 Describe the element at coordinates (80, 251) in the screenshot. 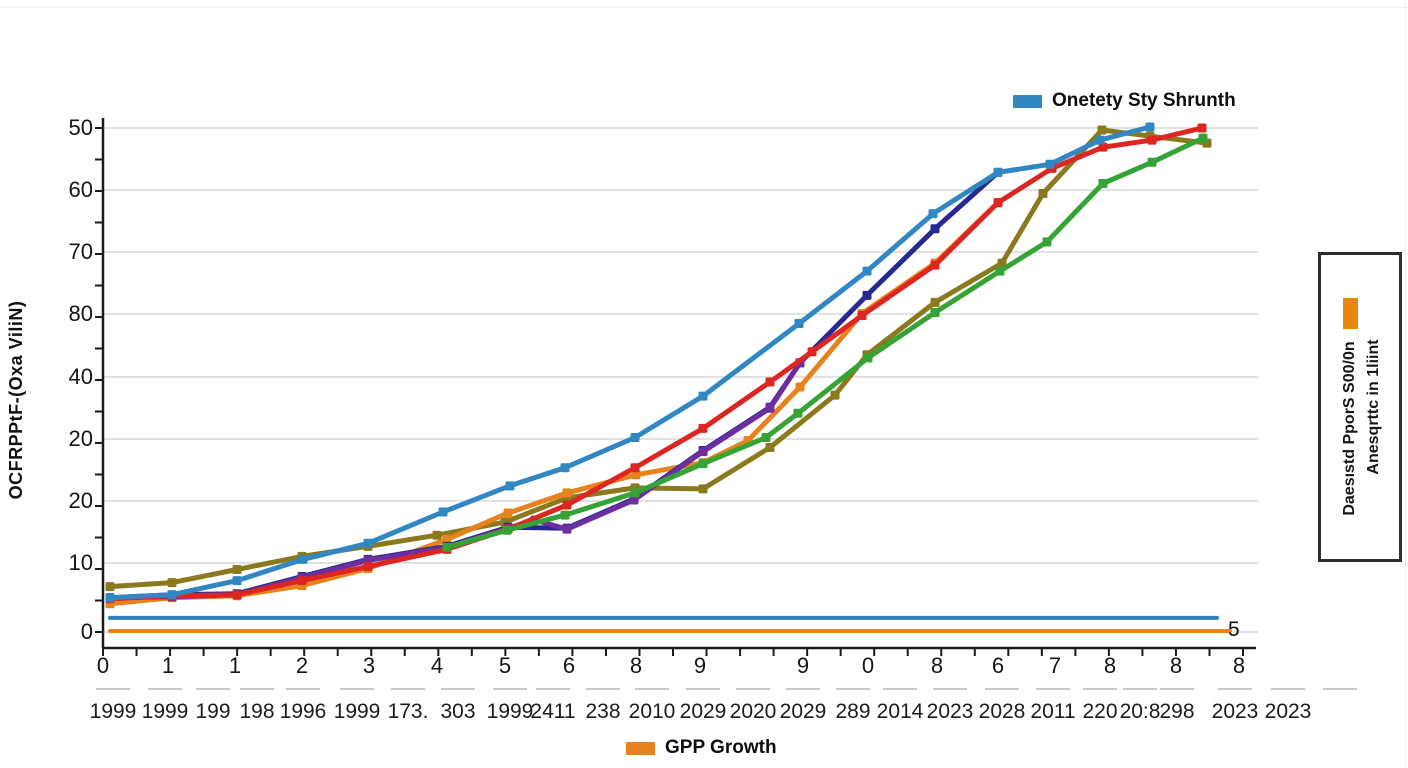

I see `y-tick-label: 70` at that location.